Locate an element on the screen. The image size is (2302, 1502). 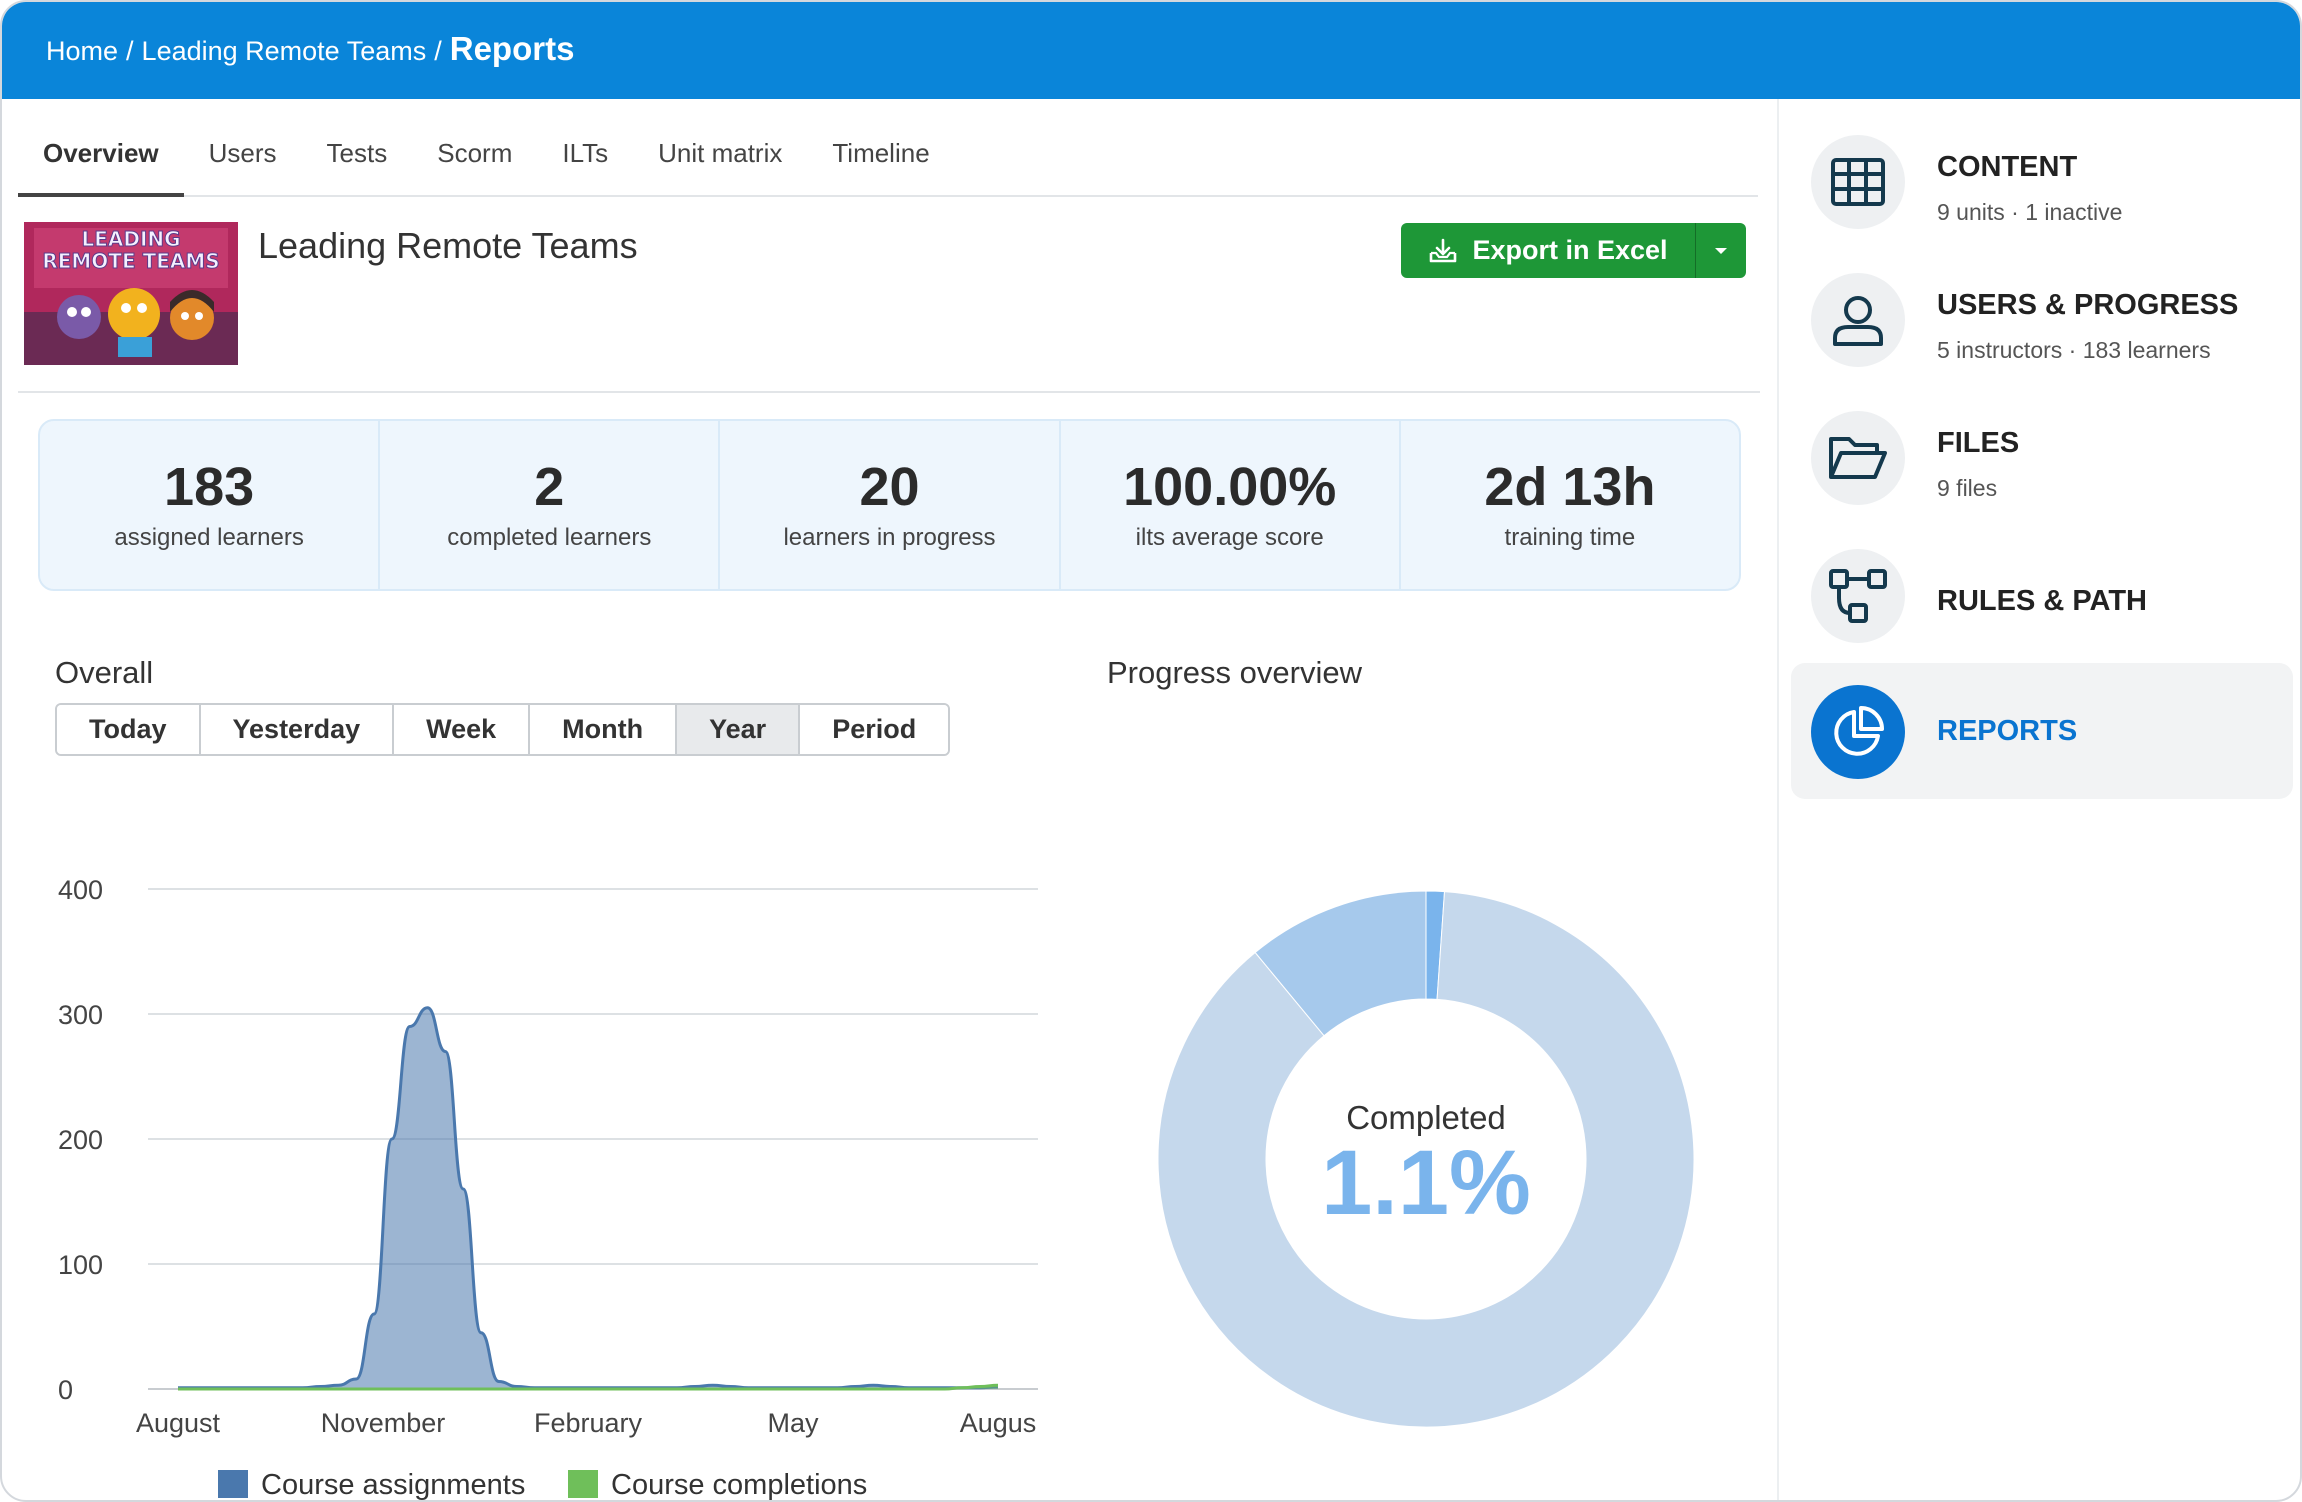
stat-value: 2d 13h is located at coordinates (1570, 487).